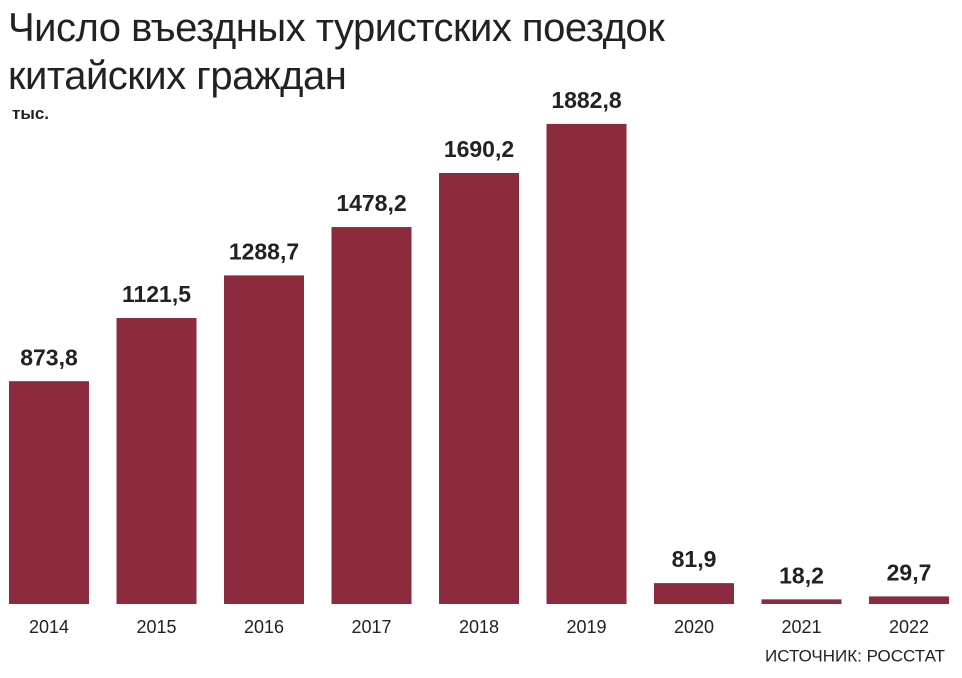 The height and width of the screenshot is (678, 962). What do you see at coordinates (49, 627) in the screenshot?
I see `x-tick-label: 2014` at bounding box center [49, 627].